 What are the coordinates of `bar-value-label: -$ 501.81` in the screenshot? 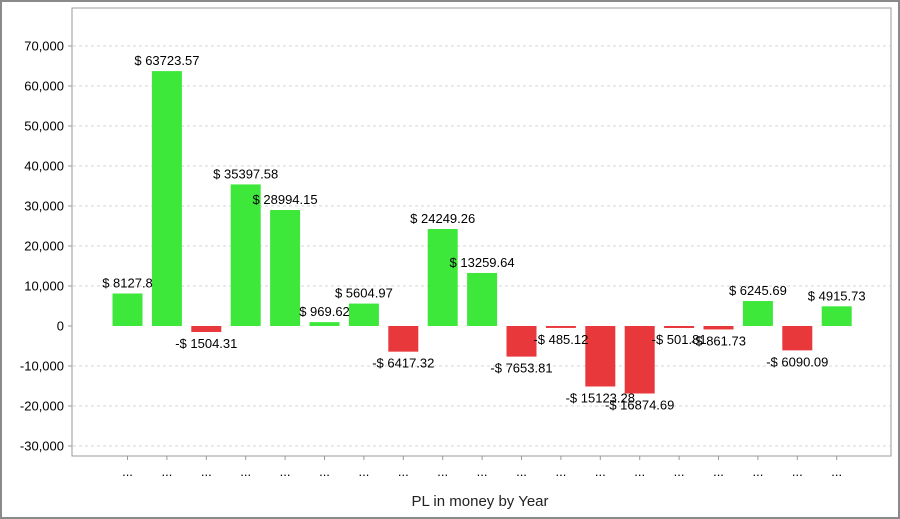 It's located at (679, 339).